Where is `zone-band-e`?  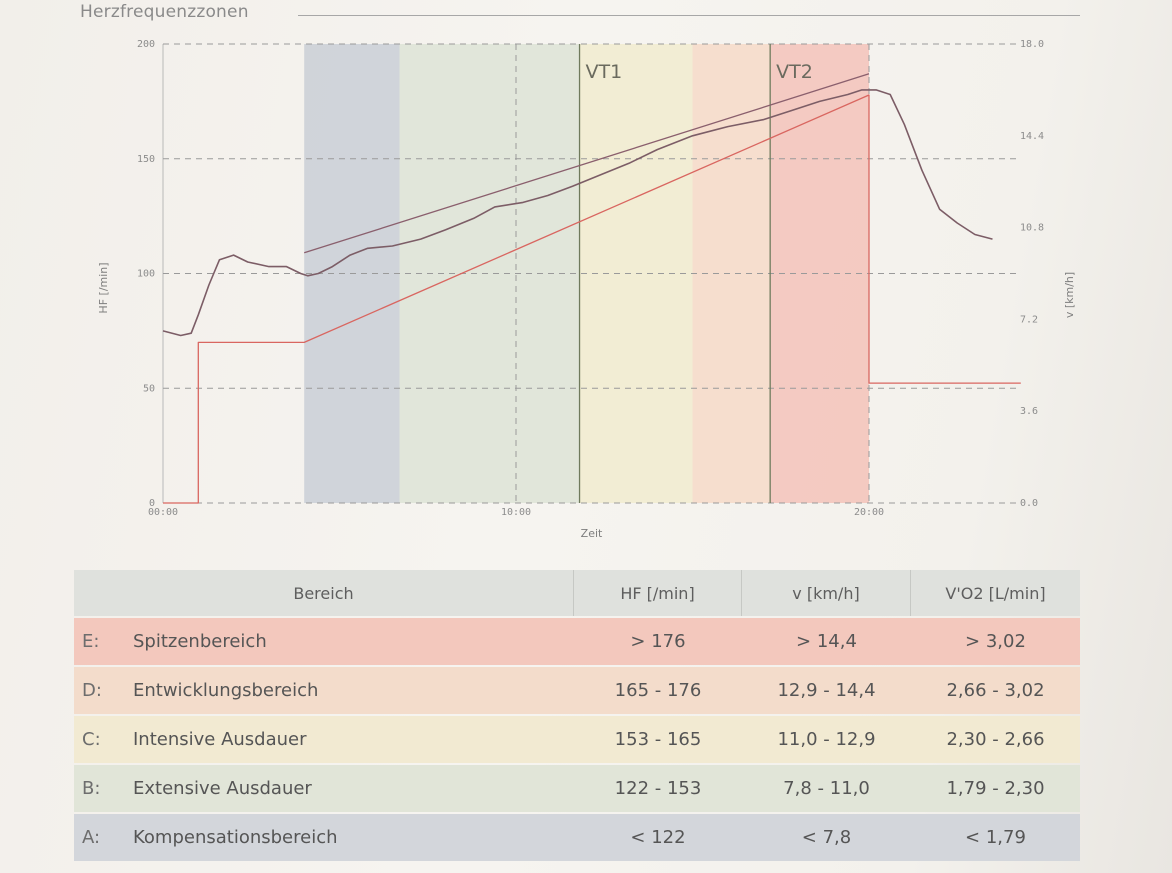
zone-band-e is located at coordinates (819, 273).